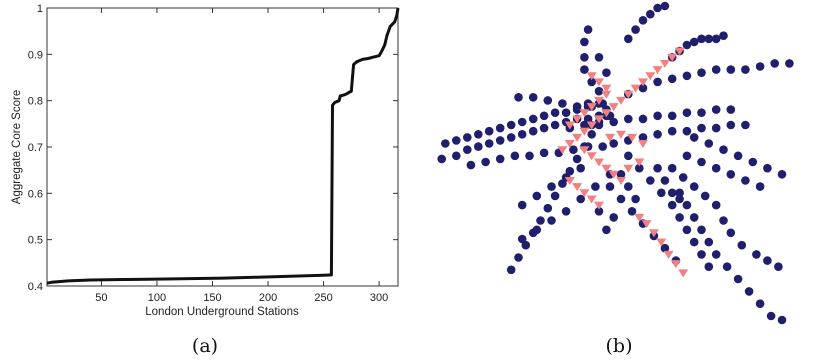  What do you see at coordinates (323, 298) in the screenshot?
I see `x-tick-label: 250` at bounding box center [323, 298].